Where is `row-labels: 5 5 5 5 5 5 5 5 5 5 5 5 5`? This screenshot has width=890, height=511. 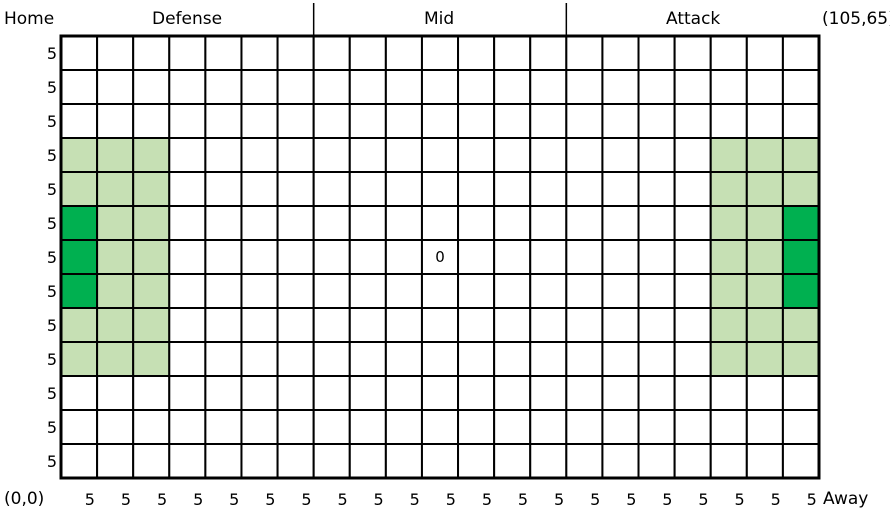 row-labels: 5 5 5 5 5 5 5 5 5 5 5 5 5 is located at coordinates (52, 257).